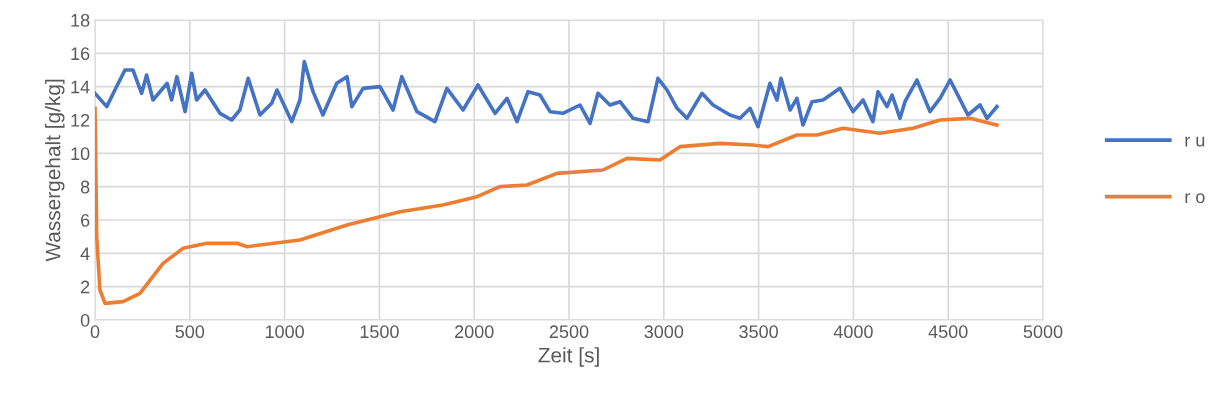  I want to click on y-tick-label: 0, so click(85, 320).